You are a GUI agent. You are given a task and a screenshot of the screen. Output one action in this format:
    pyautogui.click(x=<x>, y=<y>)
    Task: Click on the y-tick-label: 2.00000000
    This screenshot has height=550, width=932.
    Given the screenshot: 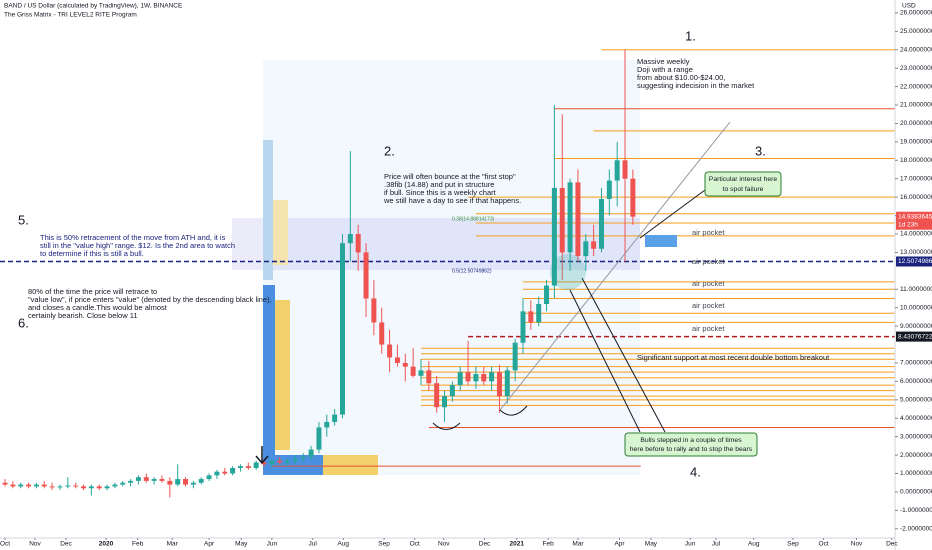 What is the action you would take?
    pyautogui.click(x=916, y=455)
    